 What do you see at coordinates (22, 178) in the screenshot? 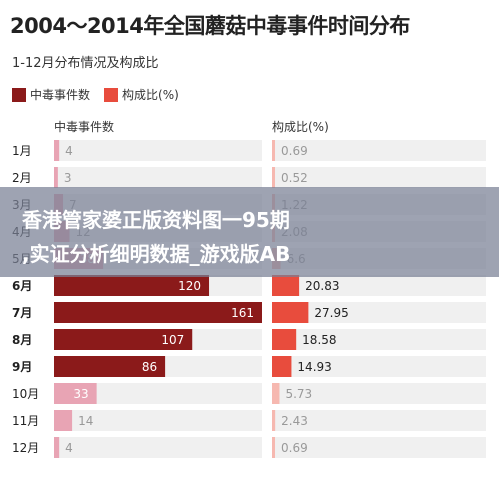
I see `month-label: 2月` at bounding box center [22, 178].